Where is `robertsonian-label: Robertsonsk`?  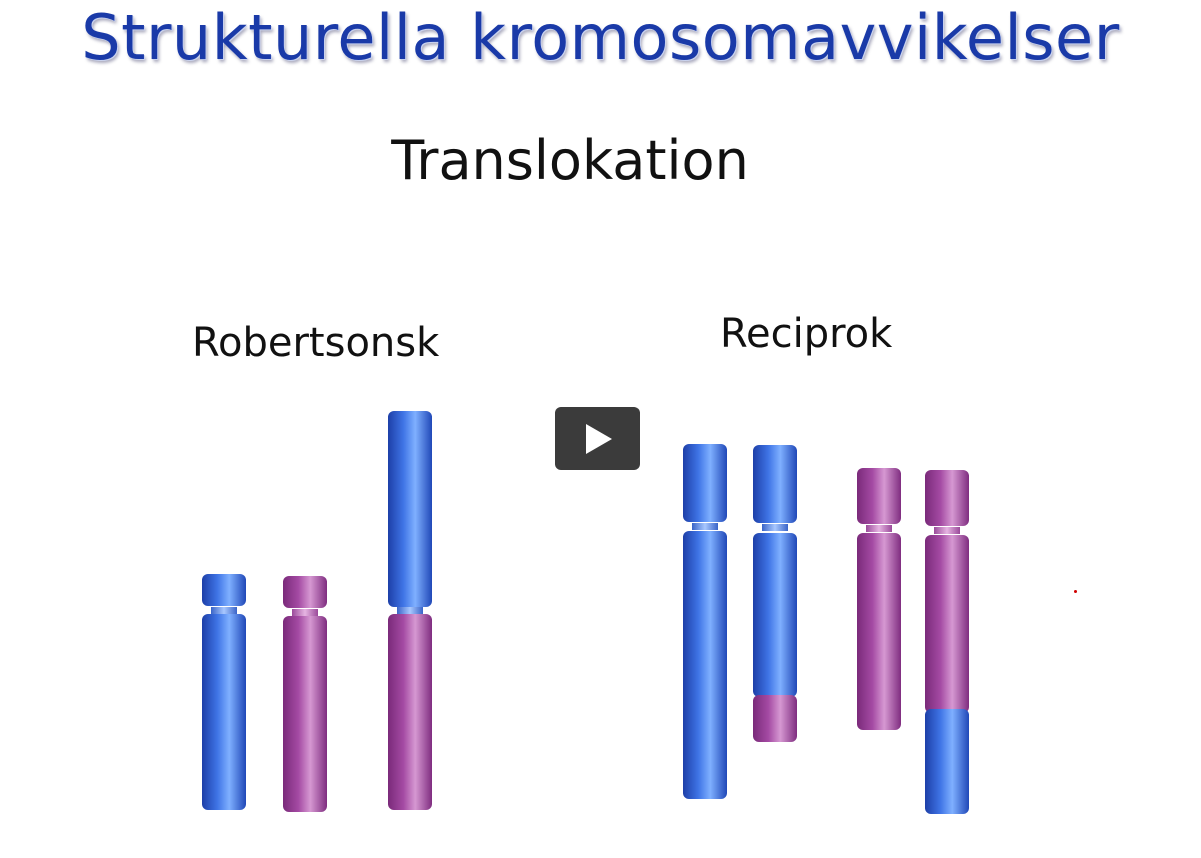 robertsonian-label: Robertsonsk is located at coordinates (316, 343).